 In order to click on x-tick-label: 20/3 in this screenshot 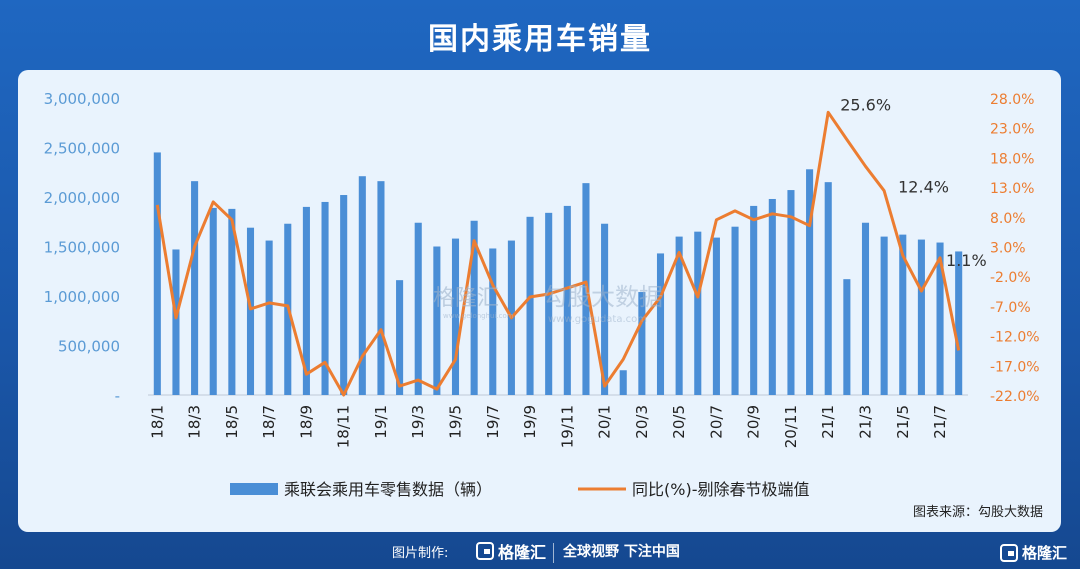, I will do `click(642, 422)`.